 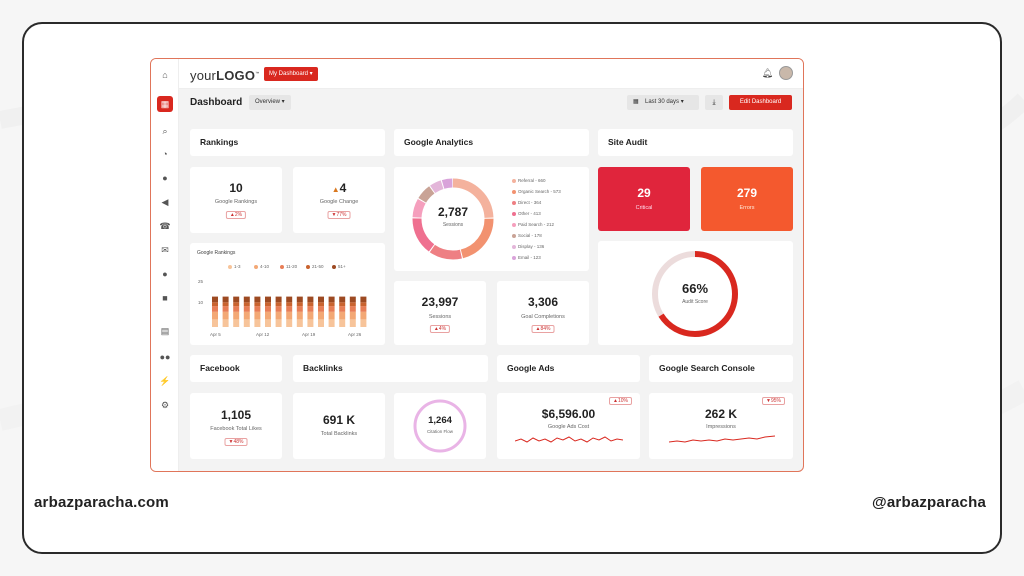 What do you see at coordinates (760, 102) in the screenshot?
I see `edit-dashboard-button: Edit Dashboard` at bounding box center [760, 102].